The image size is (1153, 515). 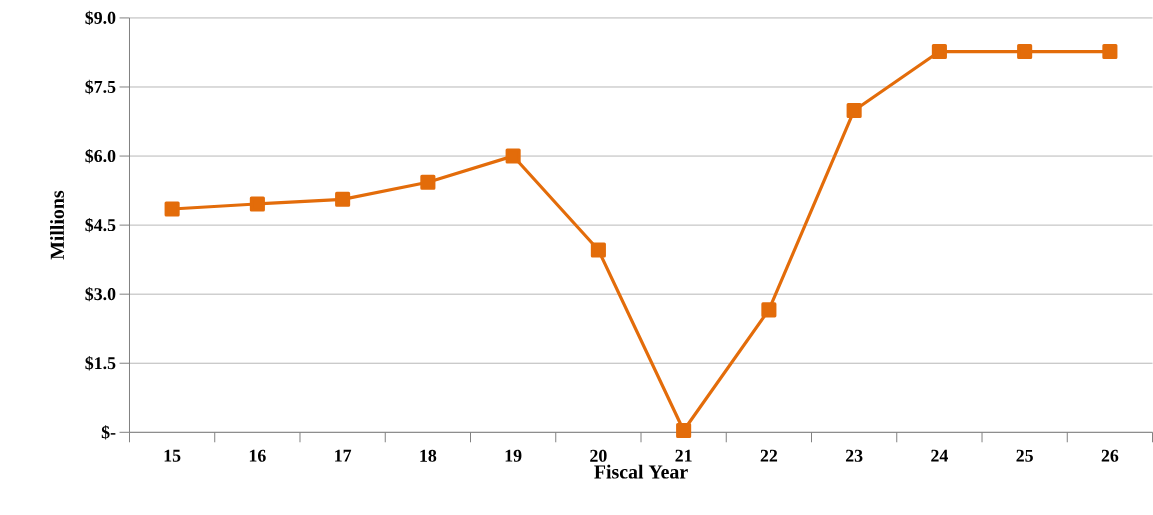 What do you see at coordinates (1110, 455) in the screenshot?
I see `x-tick-label: 26` at bounding box center [1110, 455].